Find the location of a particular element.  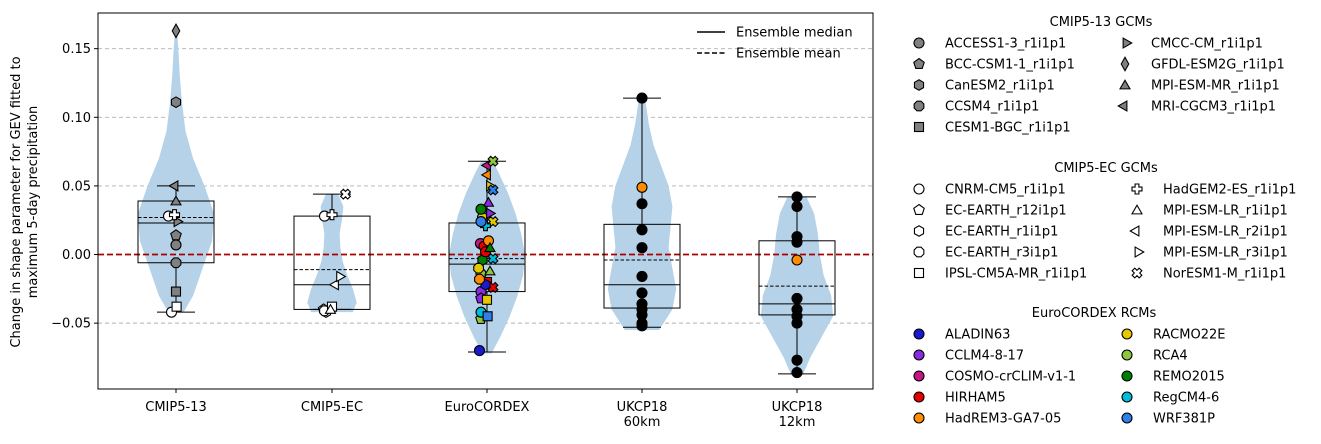

legend-entry-label: EC-EARTH_r12i1p1 is located at coordinates (1006, 211).